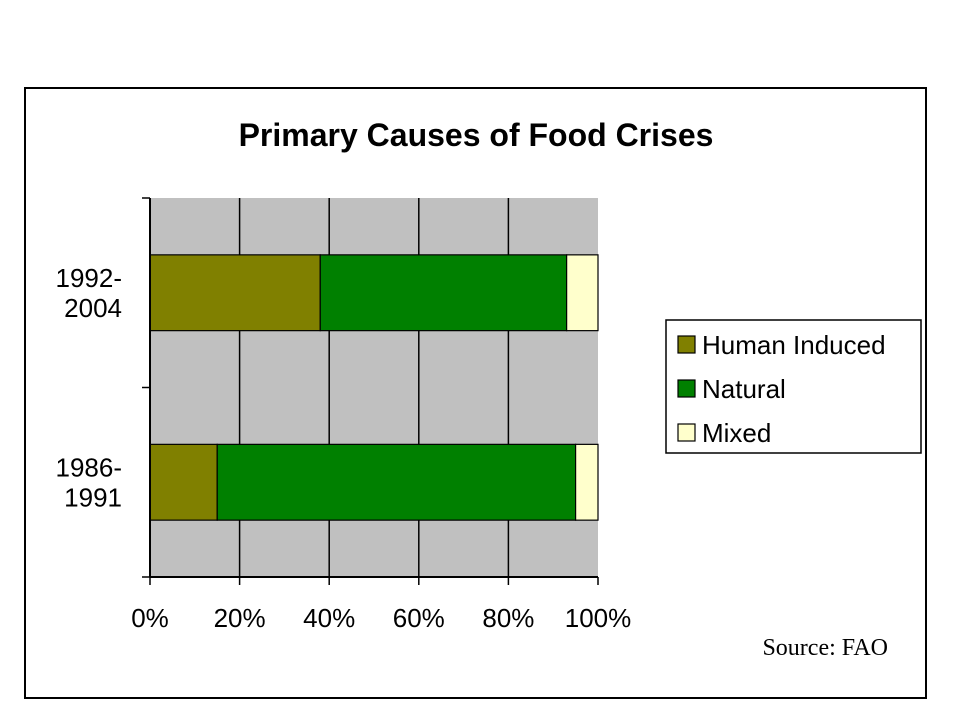 The image size is (960, 720). I want to click on x-tick-label: 60%, so click(419, 618).